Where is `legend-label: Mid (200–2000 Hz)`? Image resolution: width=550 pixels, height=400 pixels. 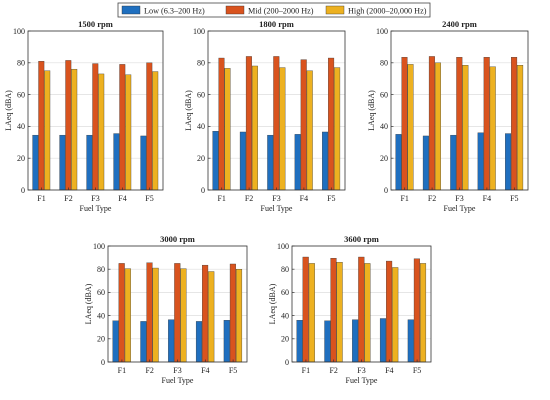
legend-label: Mid (200–2000 Hz) is located at coordinates (281, 11).